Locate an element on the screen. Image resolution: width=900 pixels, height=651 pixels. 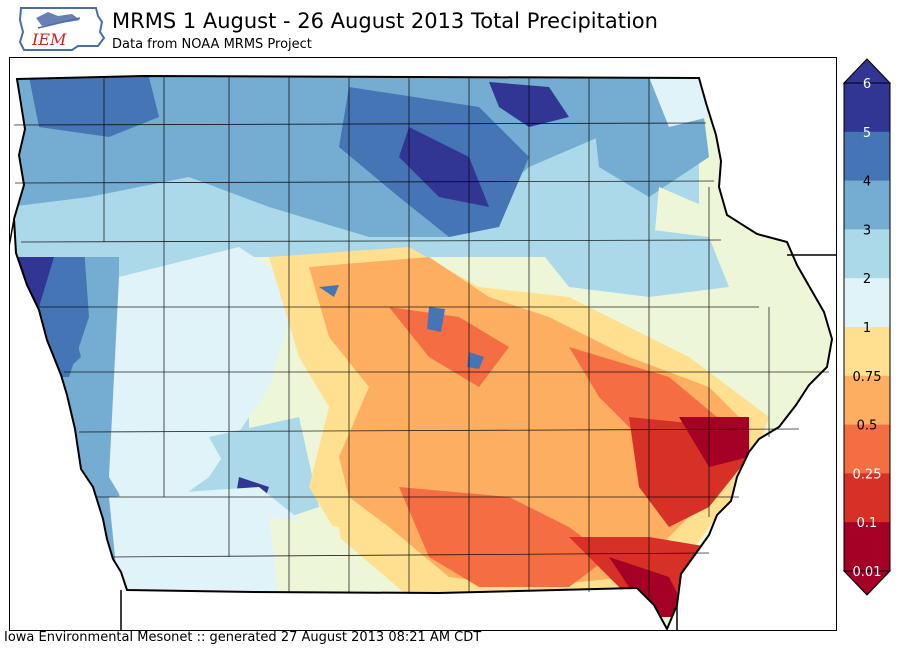
colorbar-label: 4 is located at coordinates (867, 182).